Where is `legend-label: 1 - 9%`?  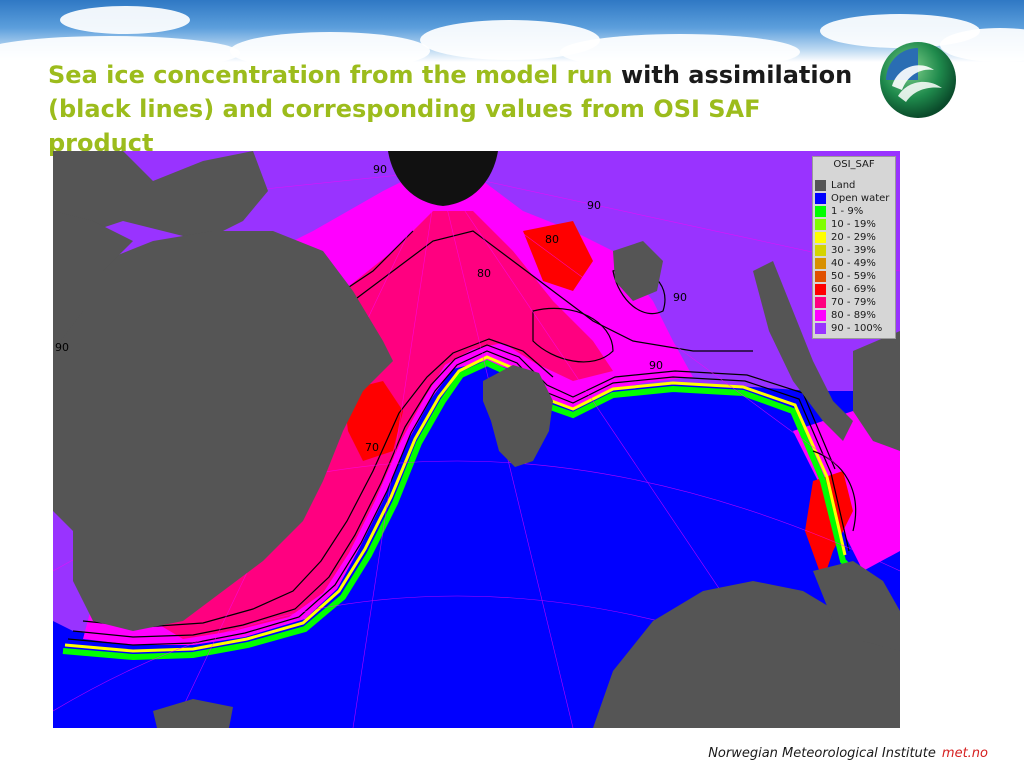
legend-label: 1 - 9% is located at coordinates (847, 211).